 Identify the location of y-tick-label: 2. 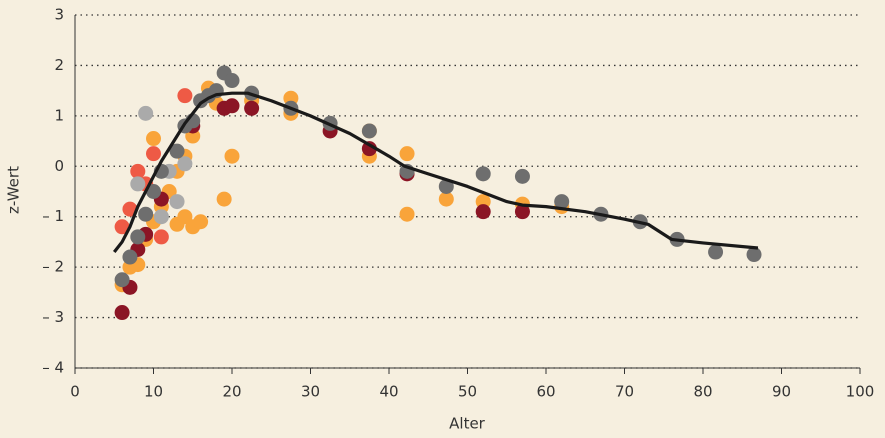
(59, 65).